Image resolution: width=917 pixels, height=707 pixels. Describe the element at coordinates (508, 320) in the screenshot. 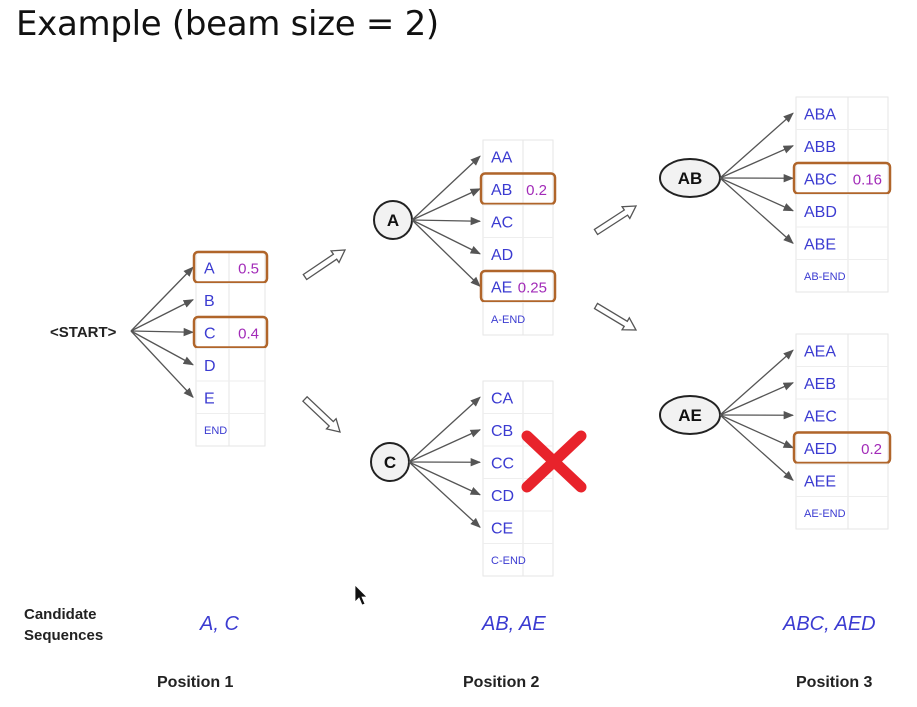

I see `node-a-token-a-end: A-END` at that location.